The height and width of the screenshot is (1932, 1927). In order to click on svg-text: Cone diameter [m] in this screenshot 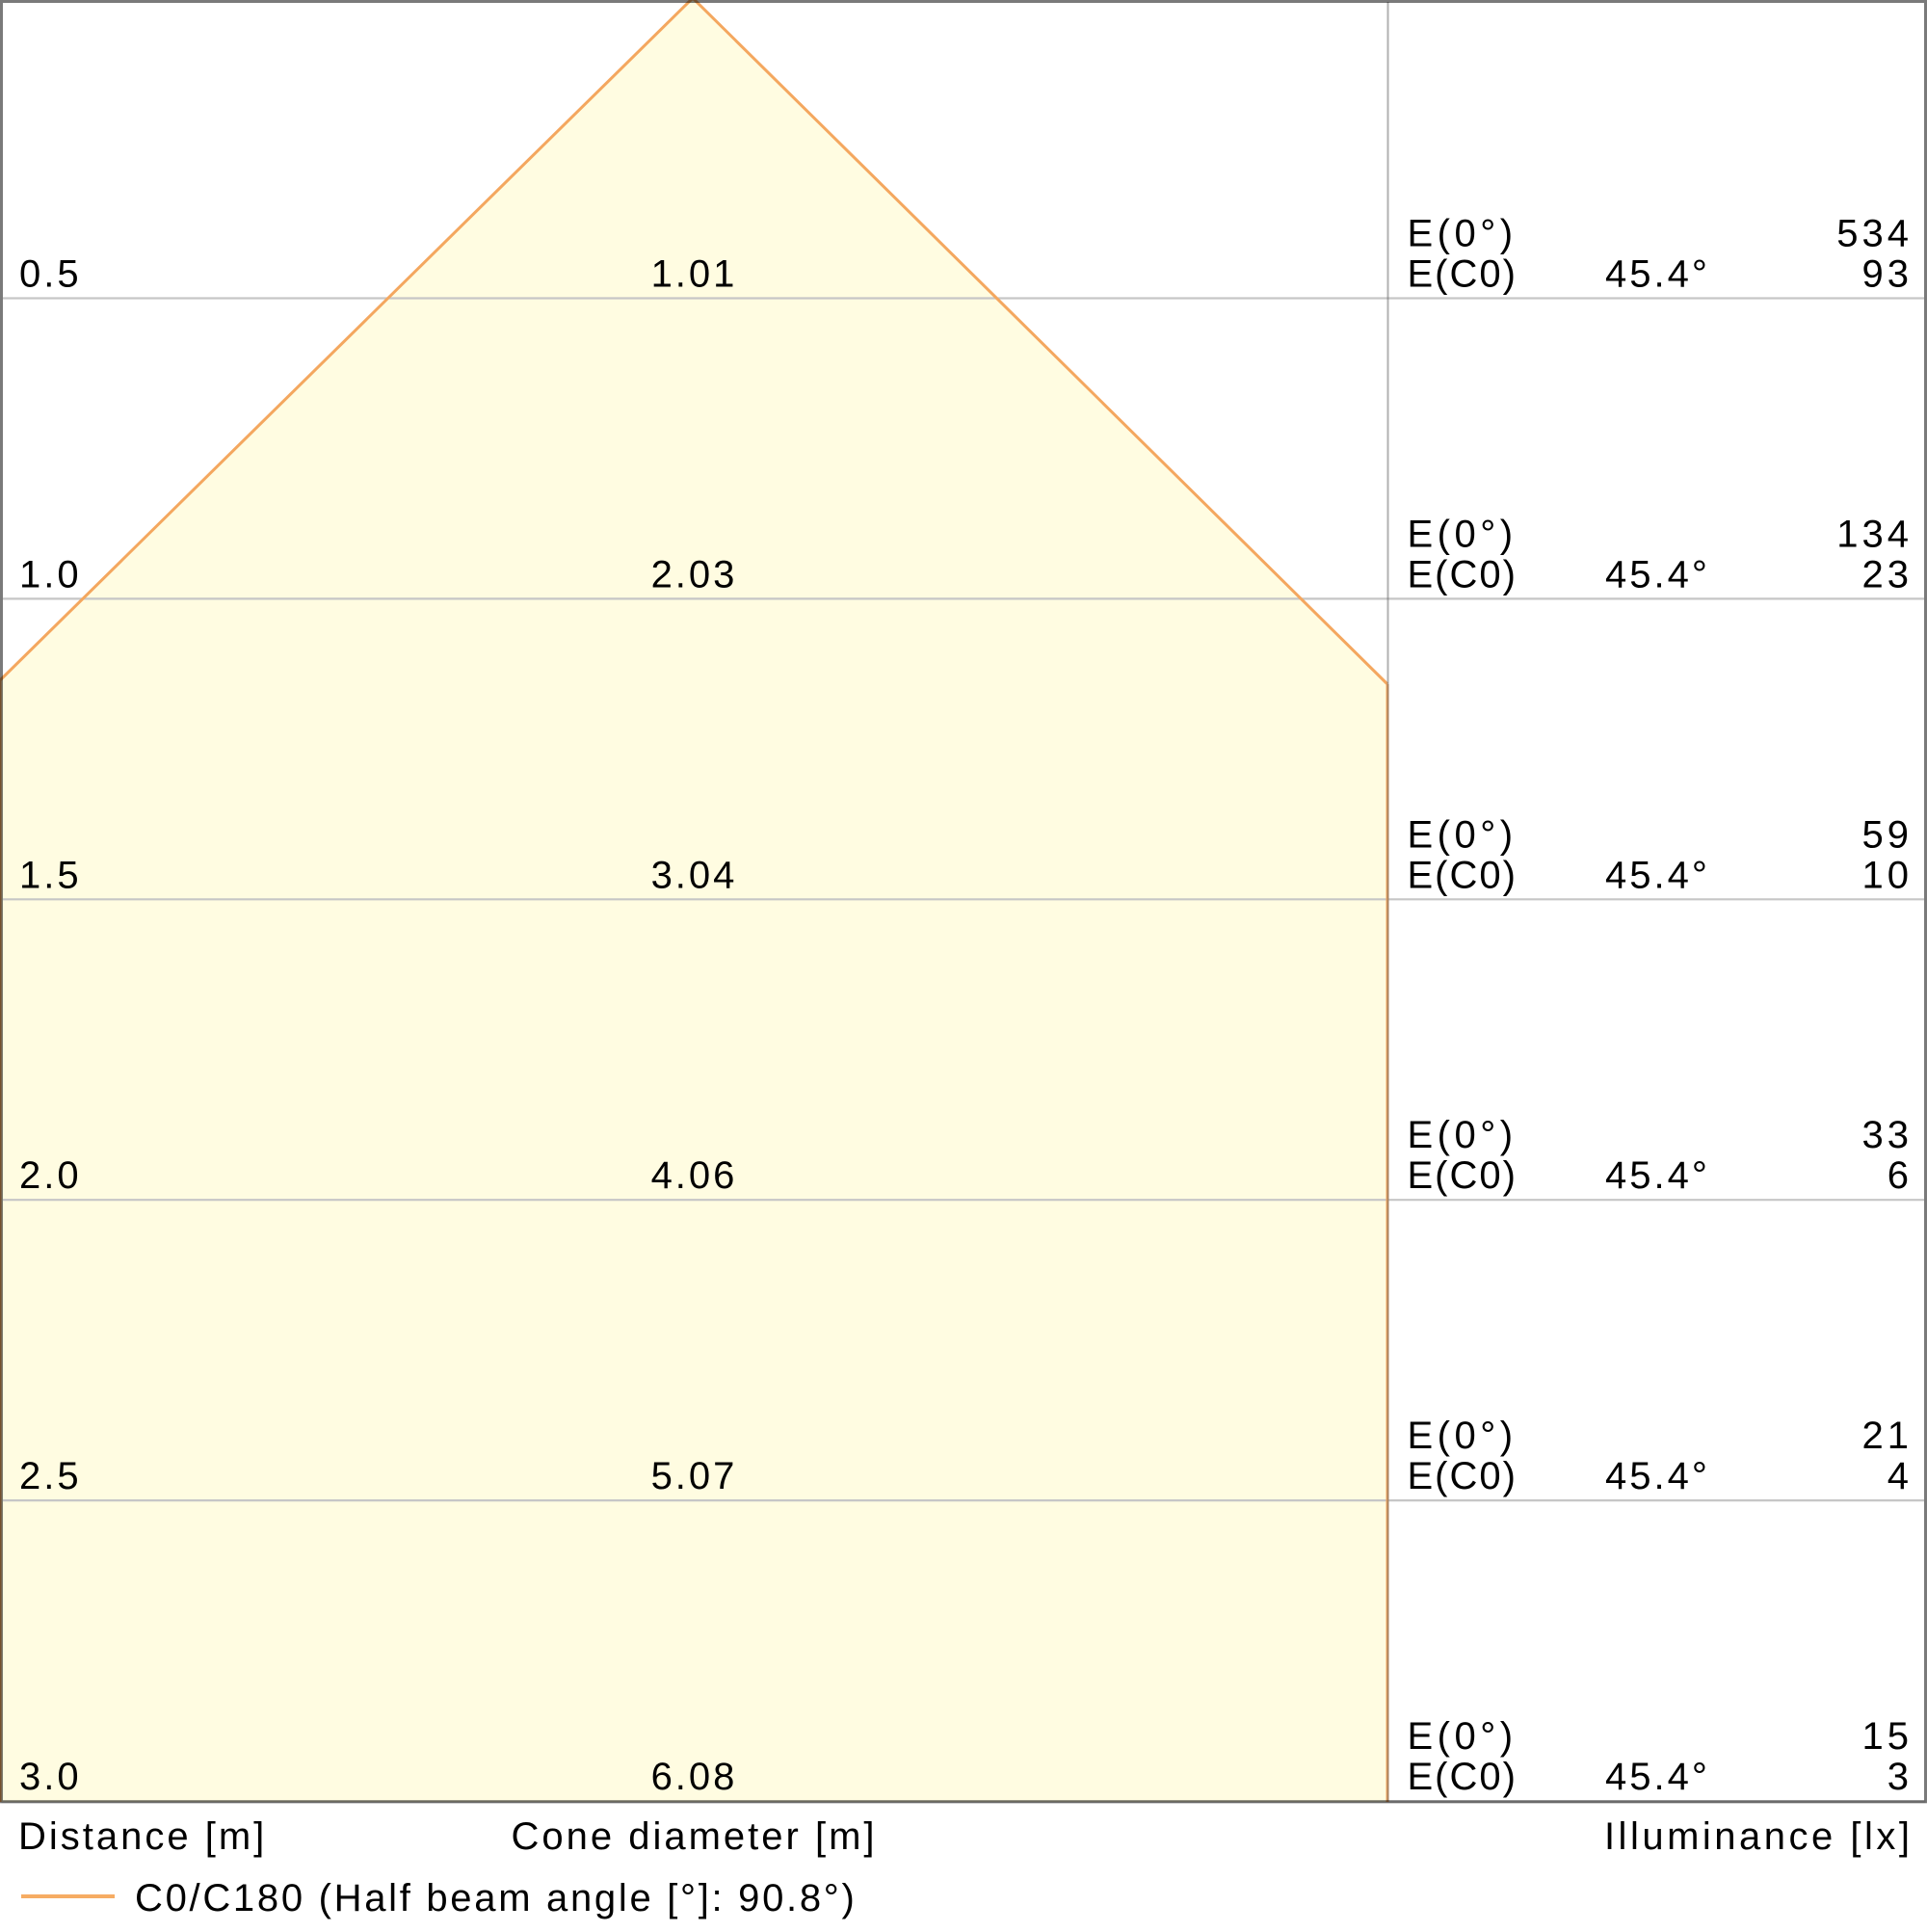, I will do `click(694, 1836)`.